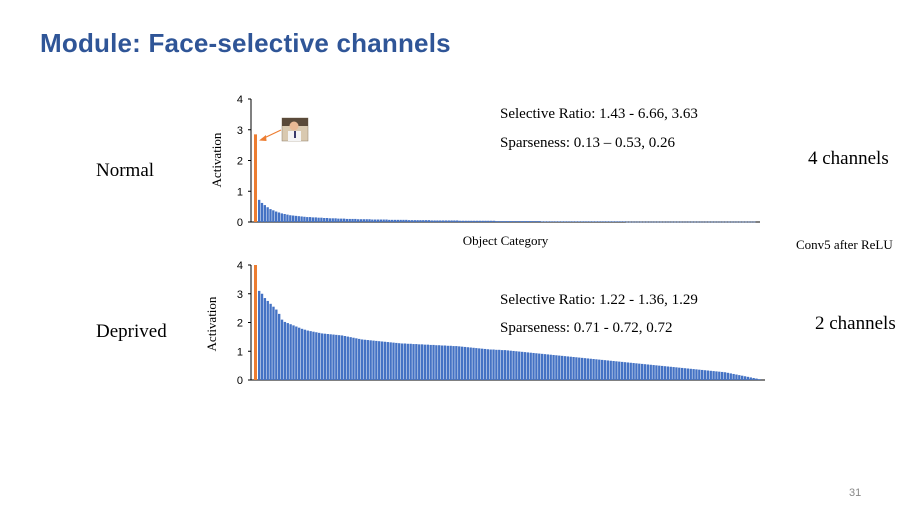 The height and width of the screenshot is (509, 916). I want to click on bar-face-category, so click(255, 322).